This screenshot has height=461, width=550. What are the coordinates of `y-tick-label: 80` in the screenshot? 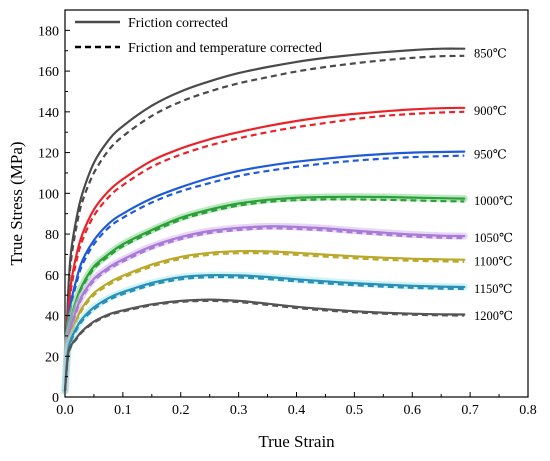 It's located at (52, 235).